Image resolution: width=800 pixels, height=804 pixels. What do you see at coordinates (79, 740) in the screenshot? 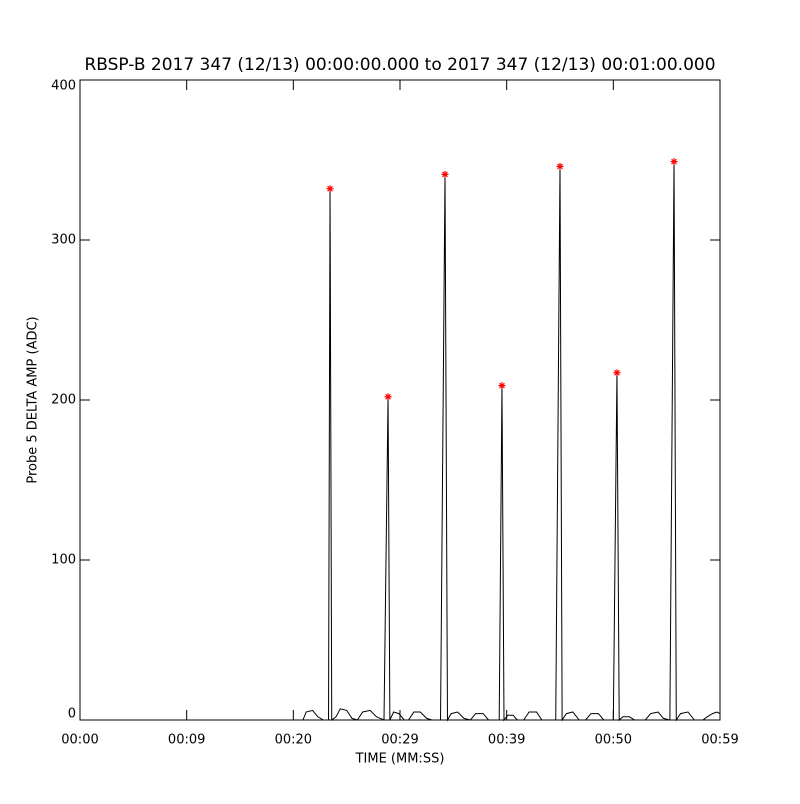
I see `x-tick-label: 00:00` at bounding box center [79, 740].